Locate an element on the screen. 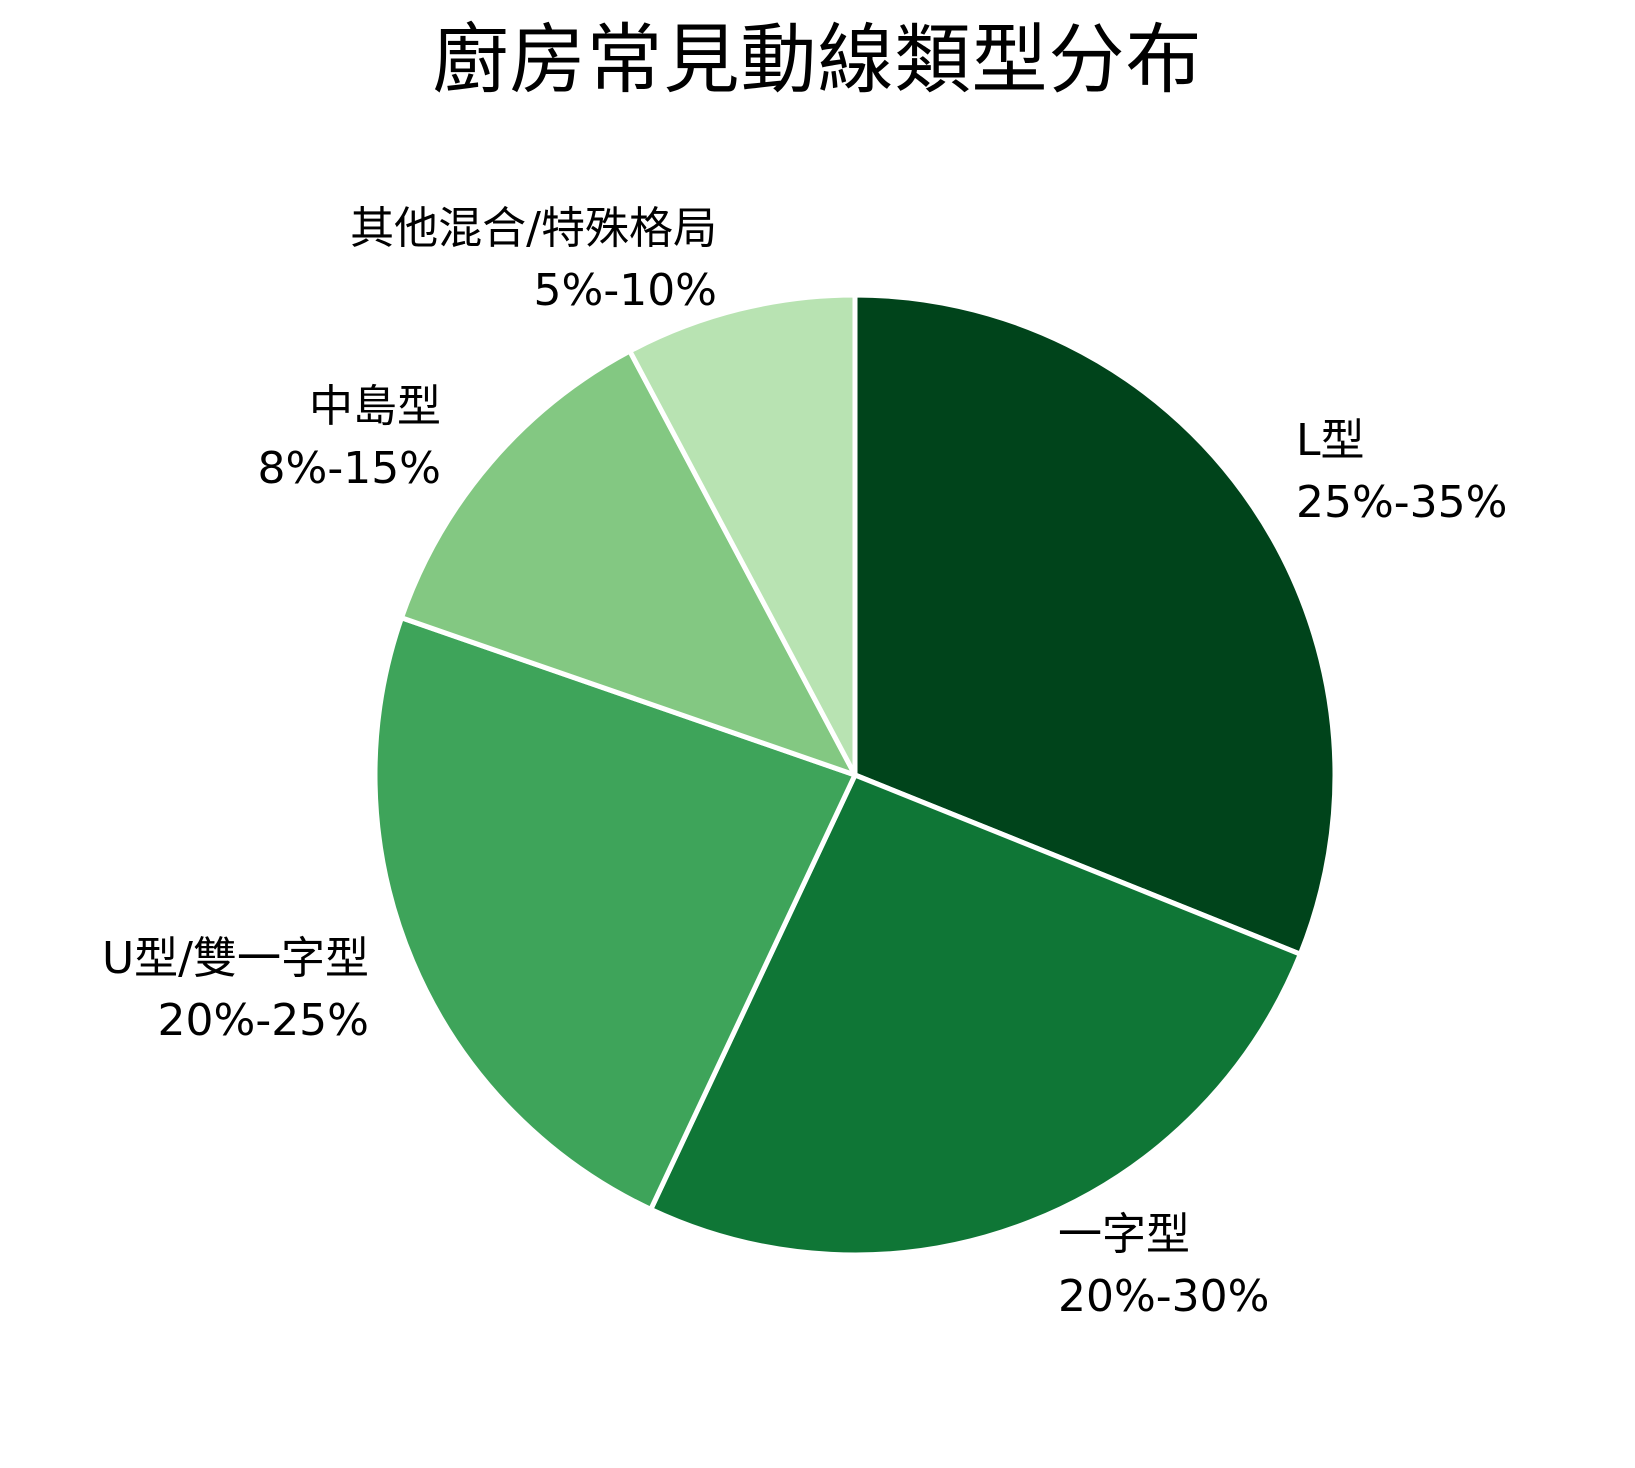 This screenshot has height=1468, width=1635. slice-label-range: 25%-35% is located at coordinates (1402, 502).